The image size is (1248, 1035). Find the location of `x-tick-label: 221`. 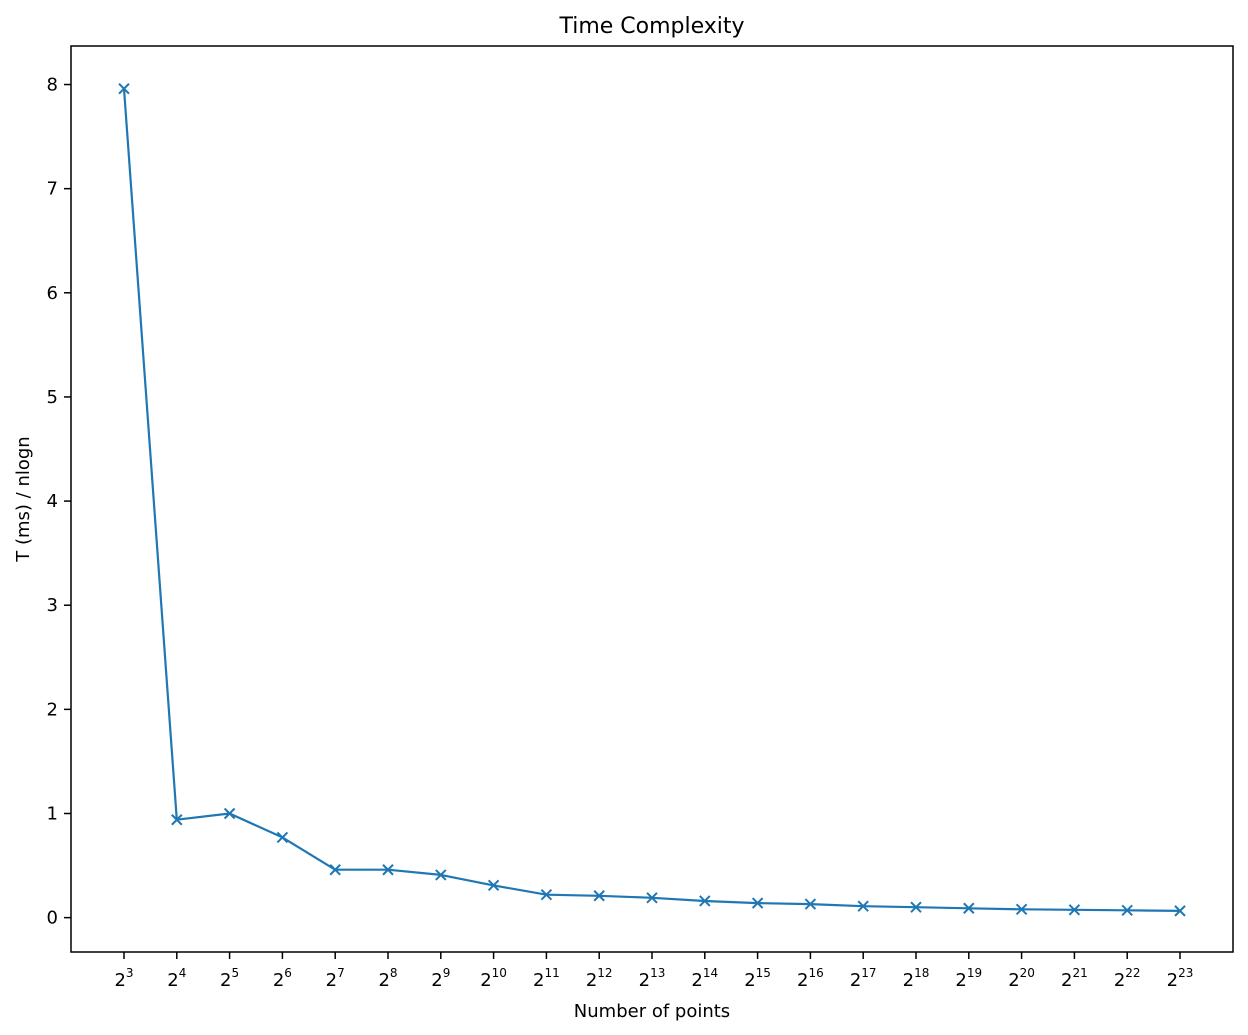

x-tick-label: 221 is located at coordinates (1074, 978).